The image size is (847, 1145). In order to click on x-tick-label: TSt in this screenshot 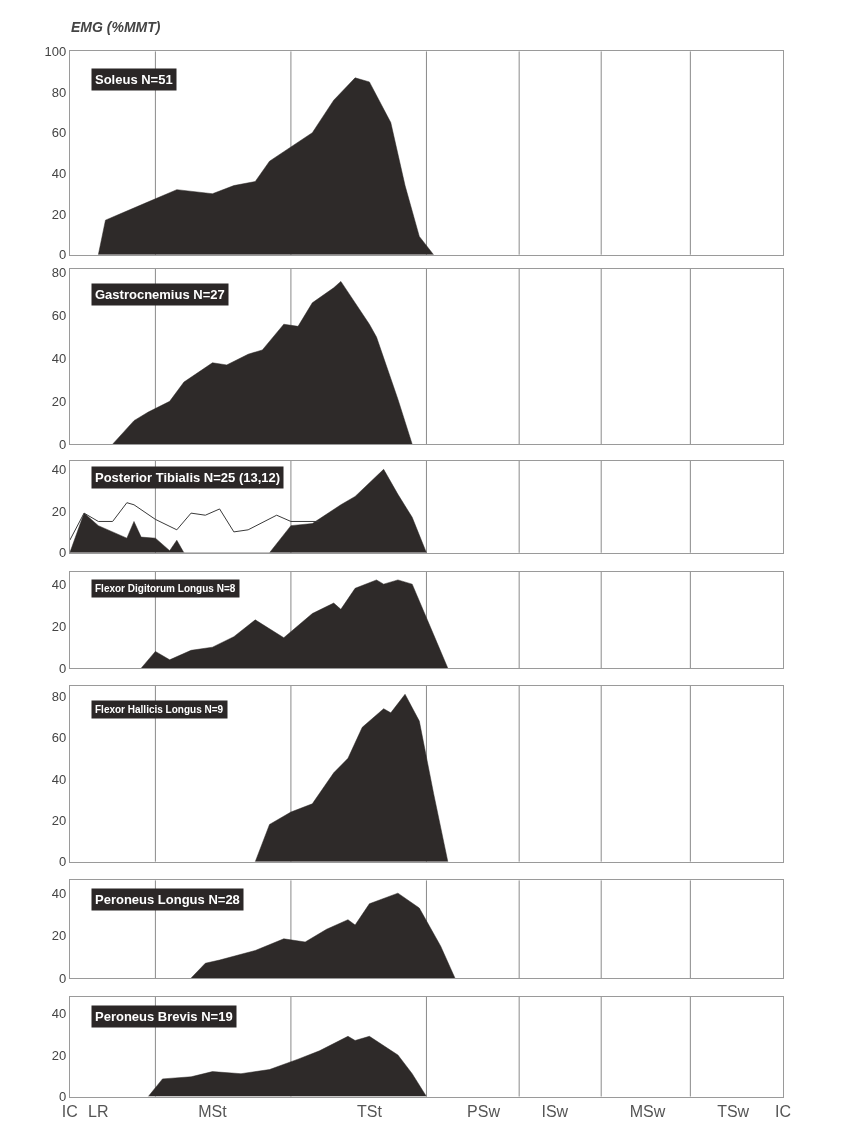, I will do `click(369, 1111)`.